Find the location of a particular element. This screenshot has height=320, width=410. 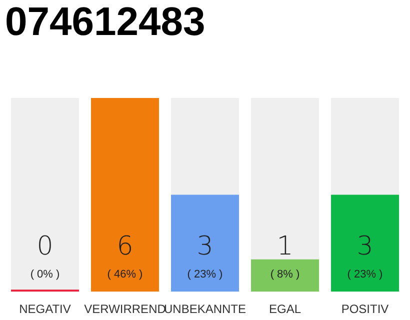

x-tick-label: POSITIV is located at coordinates (365, 309).